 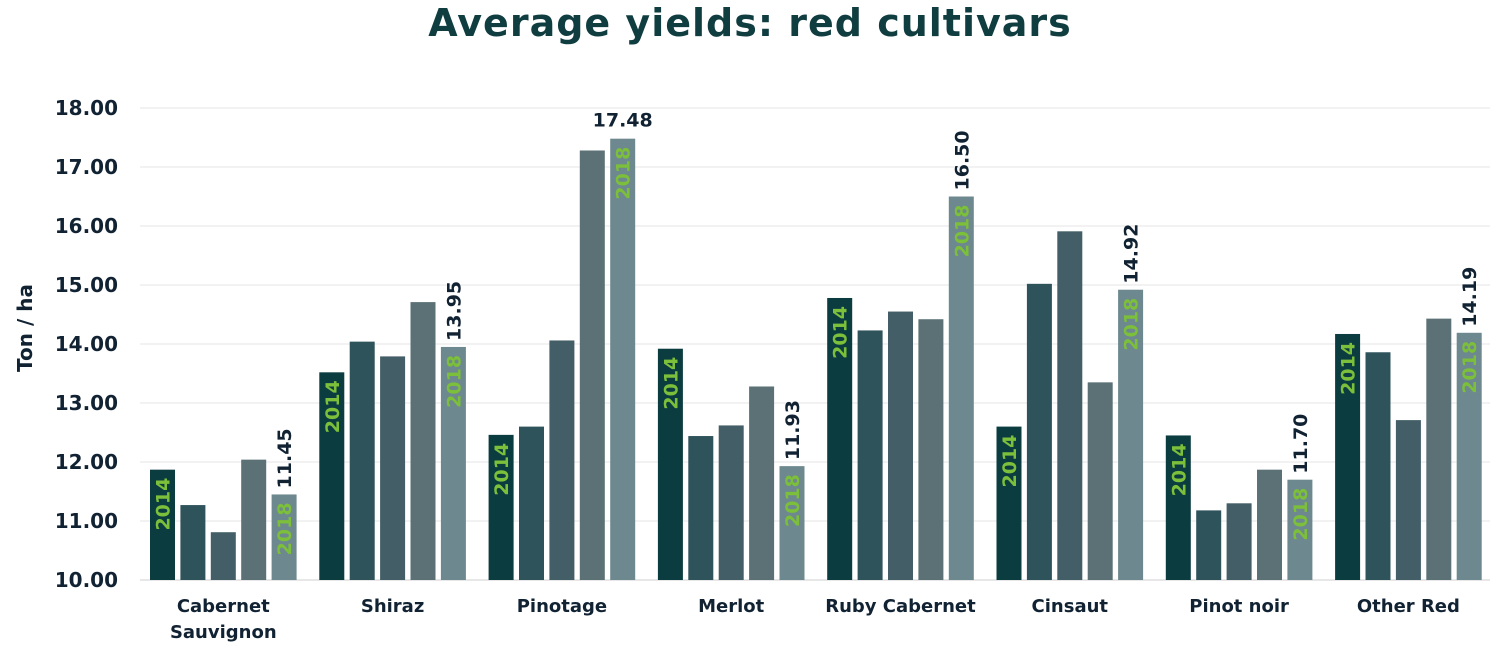 I want to click on y-tick-label: 11.00, so click(x=86, y=521).